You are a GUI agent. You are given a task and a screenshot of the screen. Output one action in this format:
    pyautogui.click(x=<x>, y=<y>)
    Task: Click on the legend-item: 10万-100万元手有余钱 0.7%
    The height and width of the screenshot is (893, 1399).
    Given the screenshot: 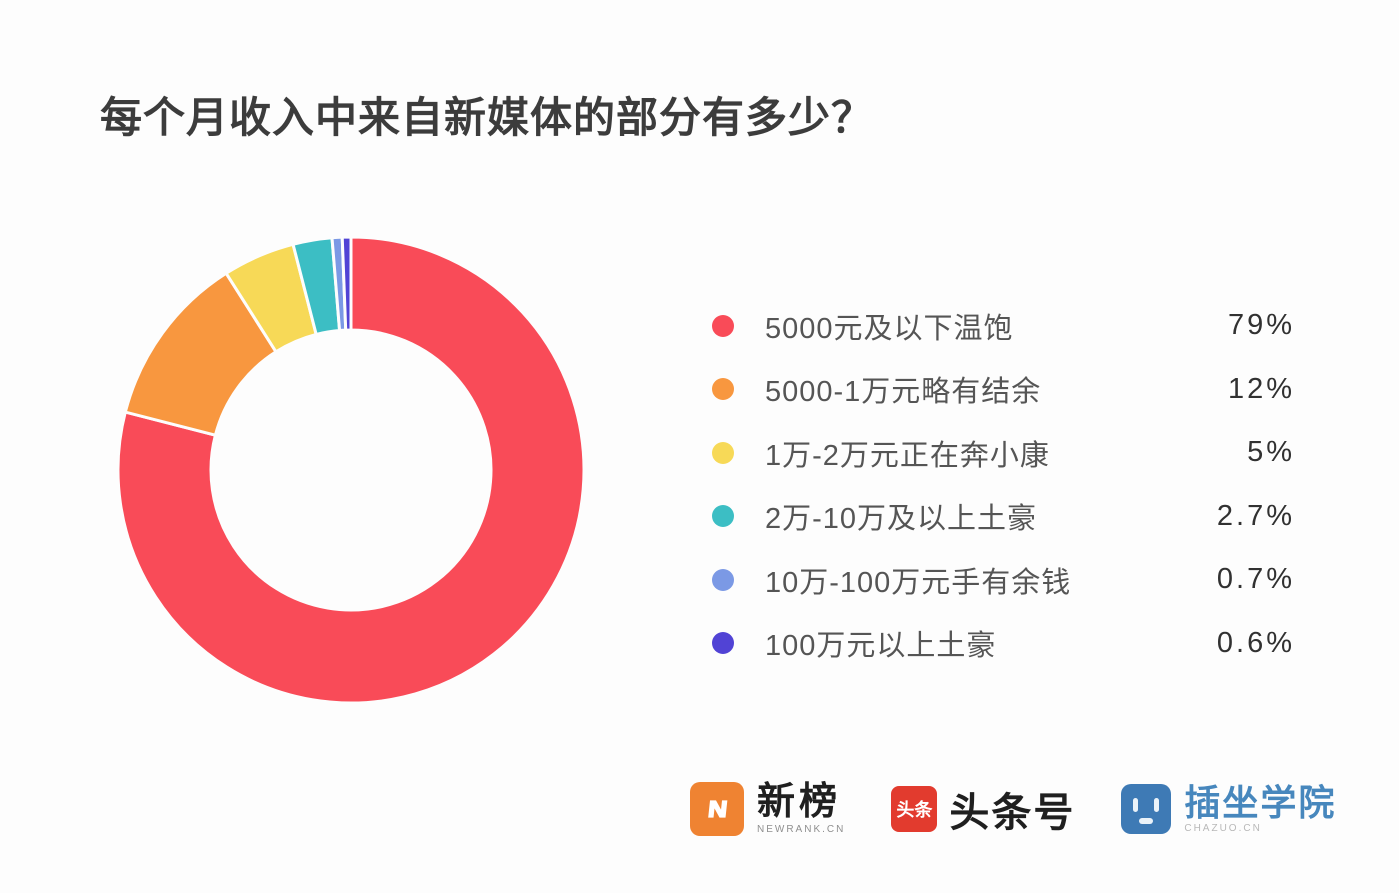 What is the action you would take?
    pyautogui.click(x=1003, y=580)
    